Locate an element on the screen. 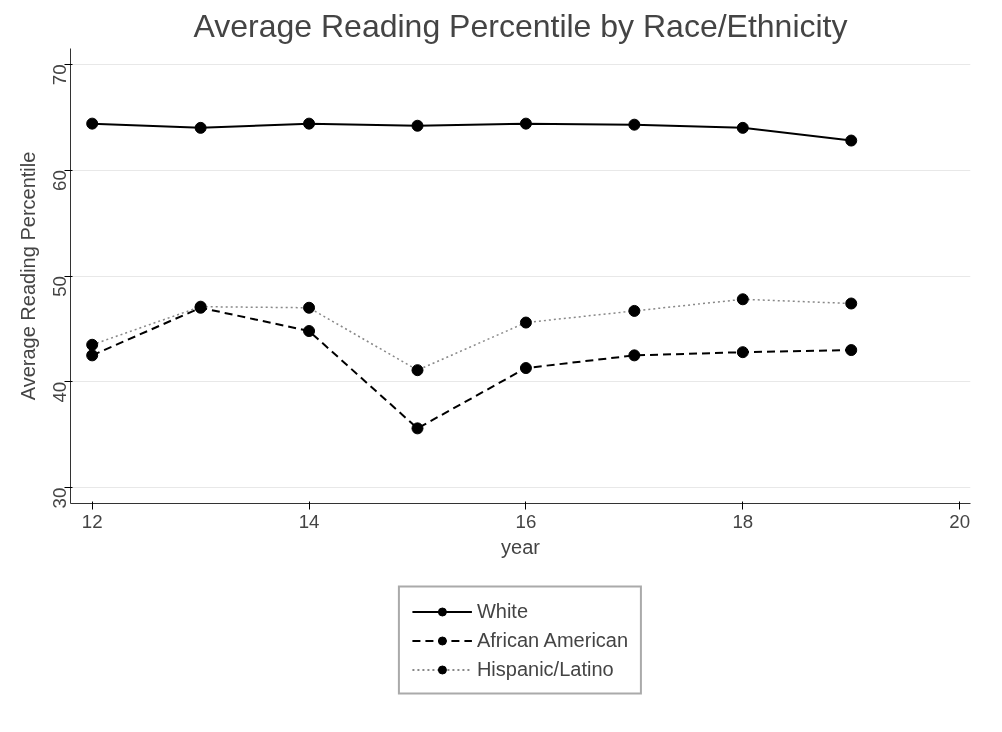 This screenshot has width=1002, height=732. x-tick-label: 14 is located at coordinates (309, 521).